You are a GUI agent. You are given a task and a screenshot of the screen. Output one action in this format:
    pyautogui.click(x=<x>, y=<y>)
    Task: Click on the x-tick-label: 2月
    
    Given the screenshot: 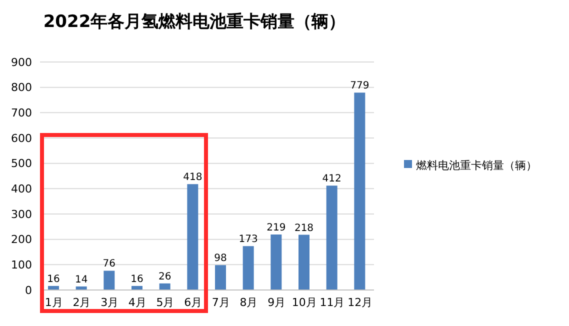 What is the action you would take?
    pyautogui.click(x=81, y=302)
    